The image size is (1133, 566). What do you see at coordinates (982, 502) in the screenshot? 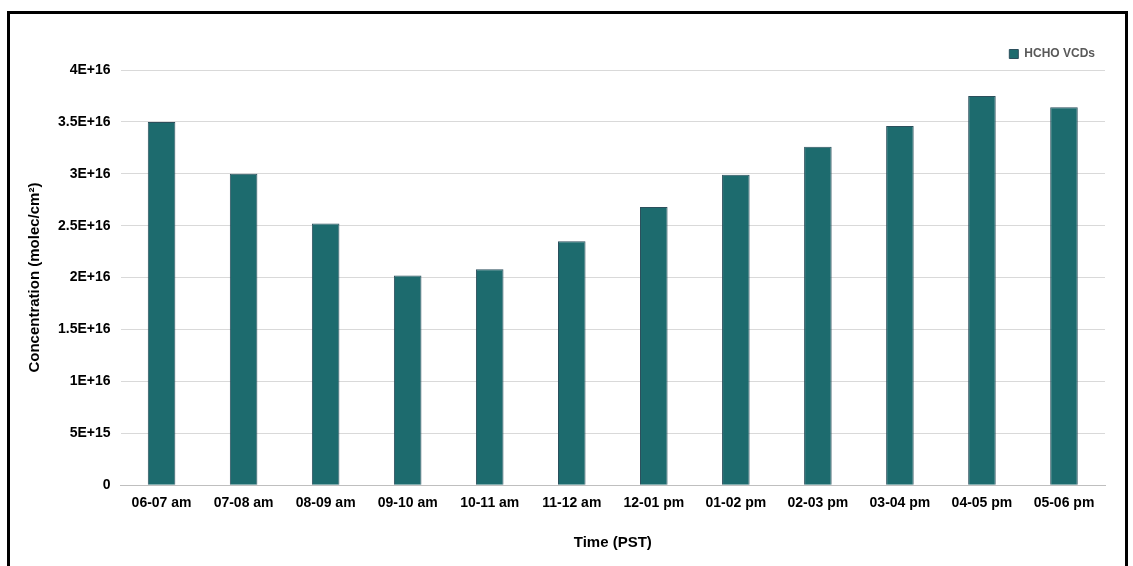
I see `x-tick-label: 04-05 pm` at bounding box center [982, 502].